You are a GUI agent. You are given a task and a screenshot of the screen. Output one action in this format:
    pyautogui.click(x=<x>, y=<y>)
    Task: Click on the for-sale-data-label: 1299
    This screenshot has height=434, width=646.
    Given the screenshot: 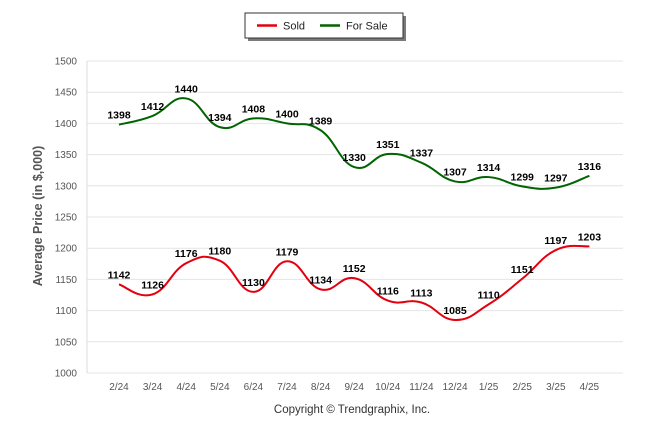 What is the action you would take?
    pyautogui.click(x=523, y=177)
    